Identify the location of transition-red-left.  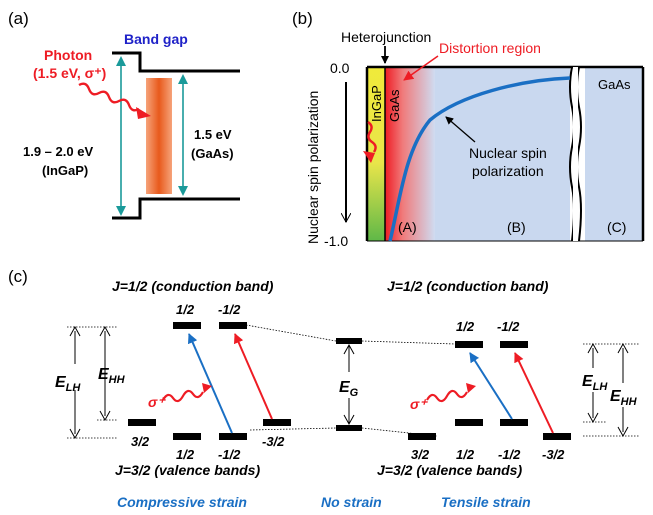
(253, 376).